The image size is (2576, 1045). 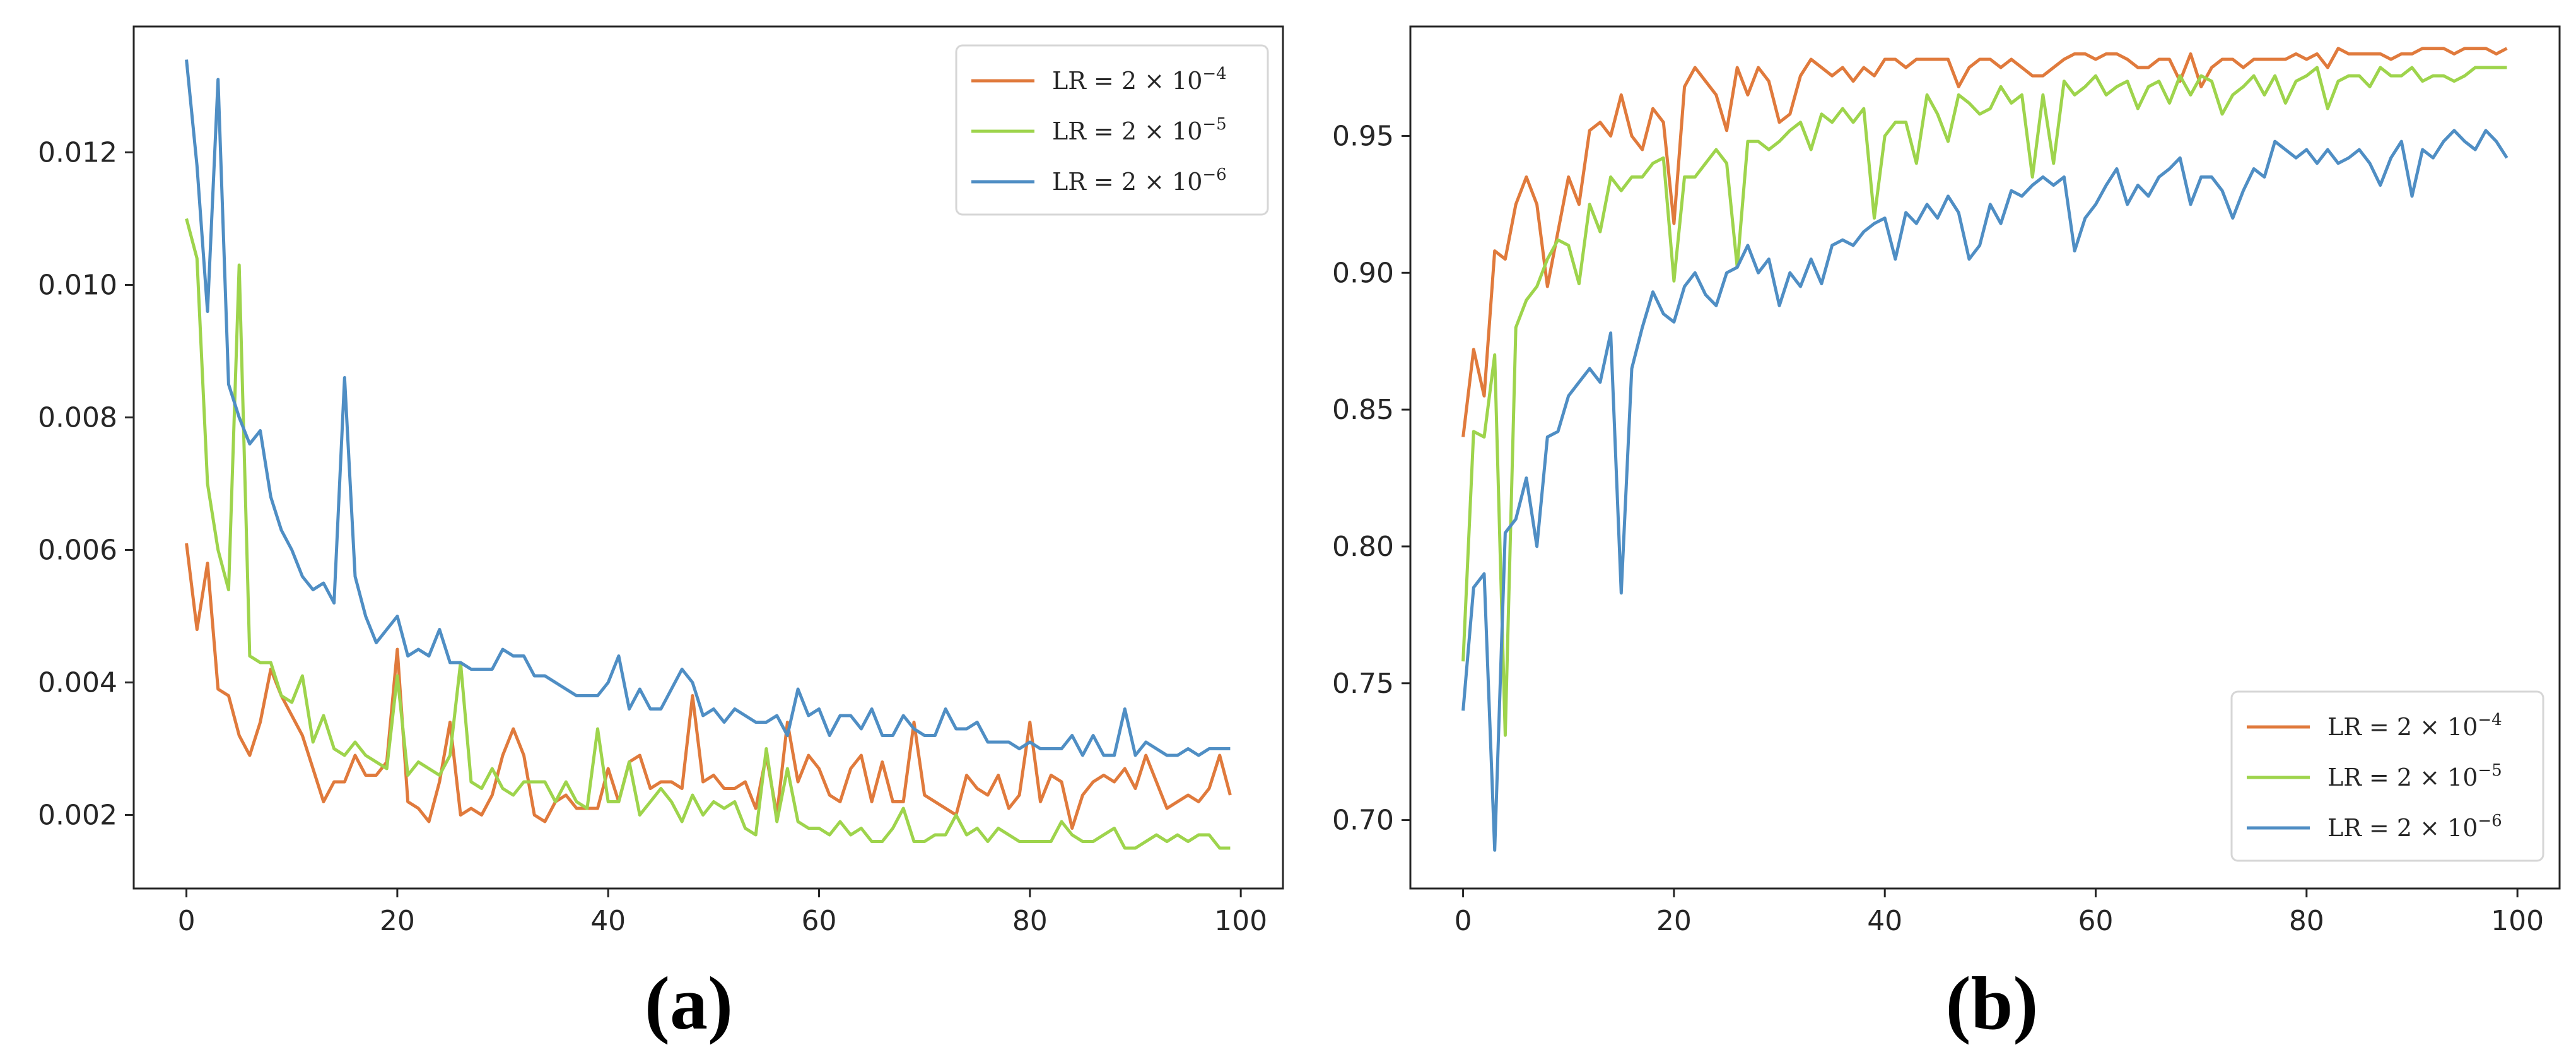 I want to click on y-tick-label: 0.012, so click(x=77, y=152).